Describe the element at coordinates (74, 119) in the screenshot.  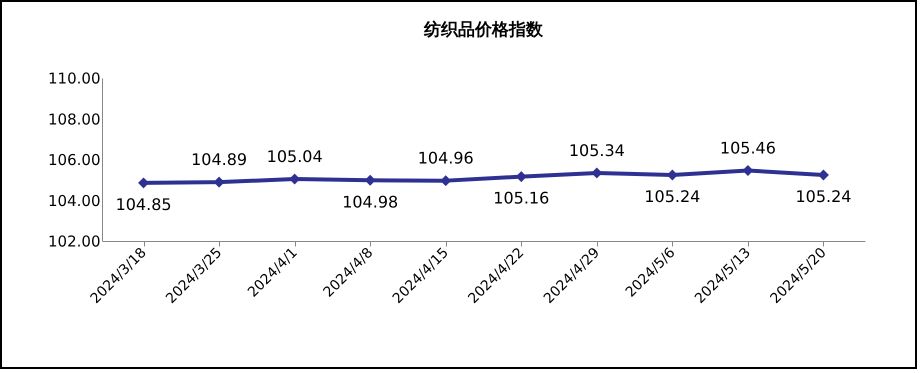
I see `y-tick-label: 108.00` at that location.